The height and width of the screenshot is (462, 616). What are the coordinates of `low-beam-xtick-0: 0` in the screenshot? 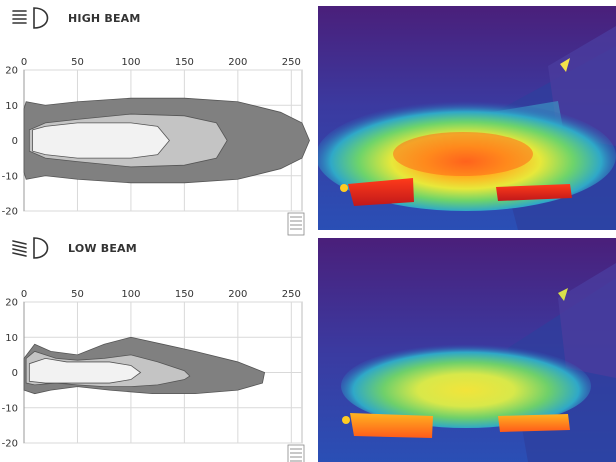 It's located at (24, 294).